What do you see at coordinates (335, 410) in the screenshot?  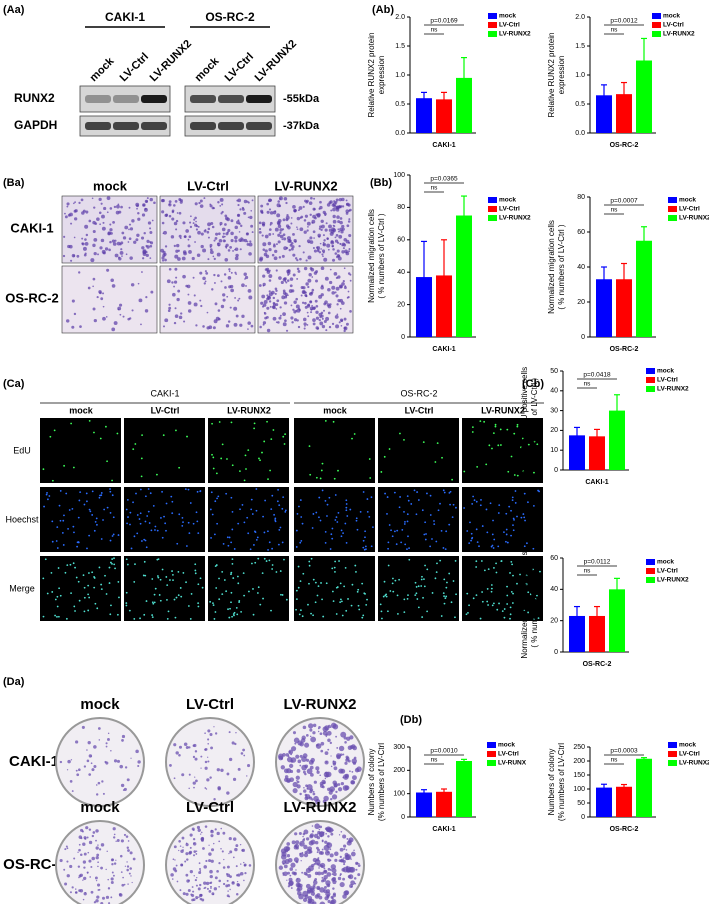 I see `column-label: mock` at bounding box center [335, 410].